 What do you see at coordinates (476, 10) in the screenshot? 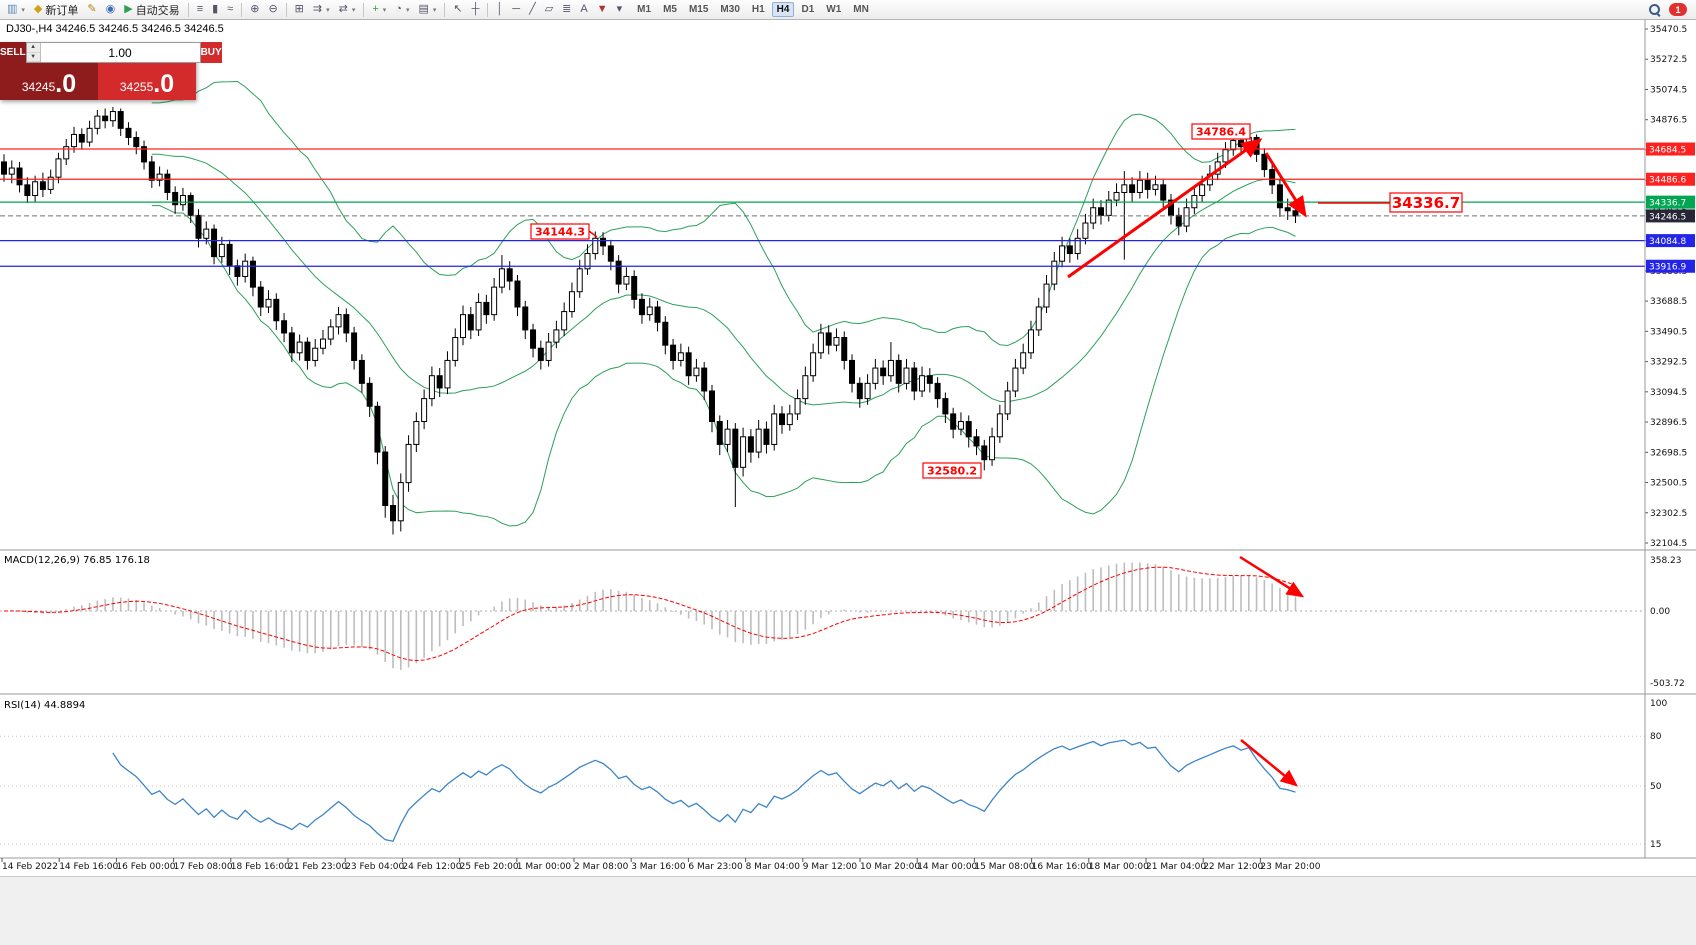
I see `crosshair-icon: ┼` at bounding box center [476, 10].